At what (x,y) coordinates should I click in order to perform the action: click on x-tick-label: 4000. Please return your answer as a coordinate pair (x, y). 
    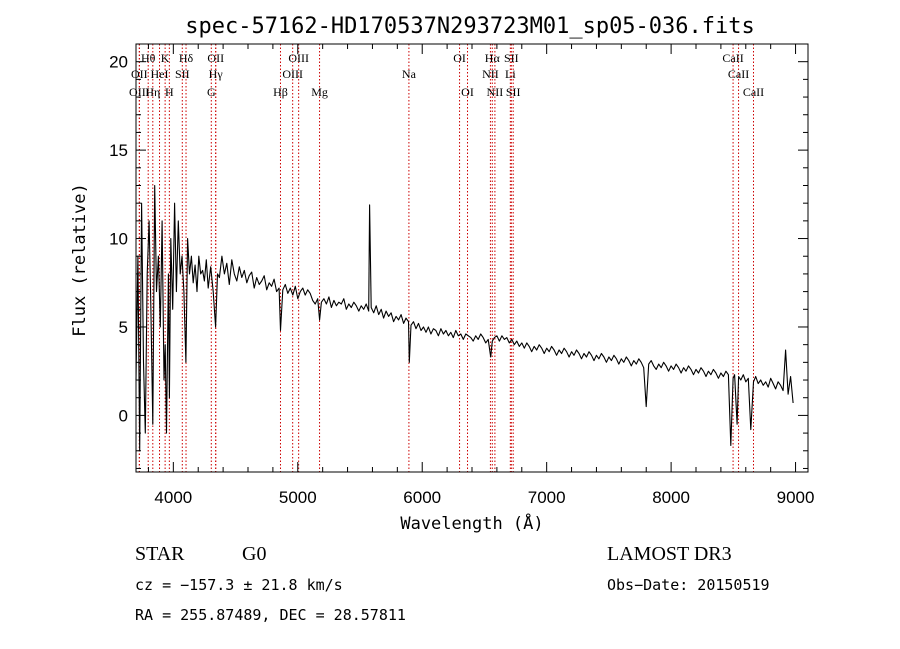
    Looking at the image, I should click on (173, 497).